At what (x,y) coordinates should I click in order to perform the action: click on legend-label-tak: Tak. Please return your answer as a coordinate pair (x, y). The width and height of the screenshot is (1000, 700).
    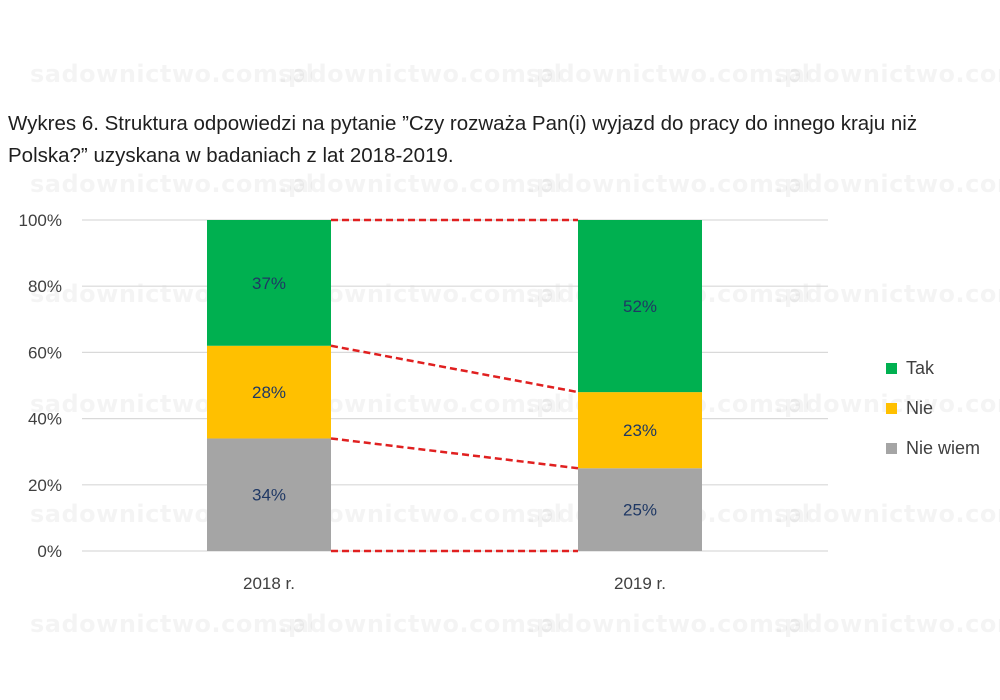
    Looking at the image, I should click on (920, 367).